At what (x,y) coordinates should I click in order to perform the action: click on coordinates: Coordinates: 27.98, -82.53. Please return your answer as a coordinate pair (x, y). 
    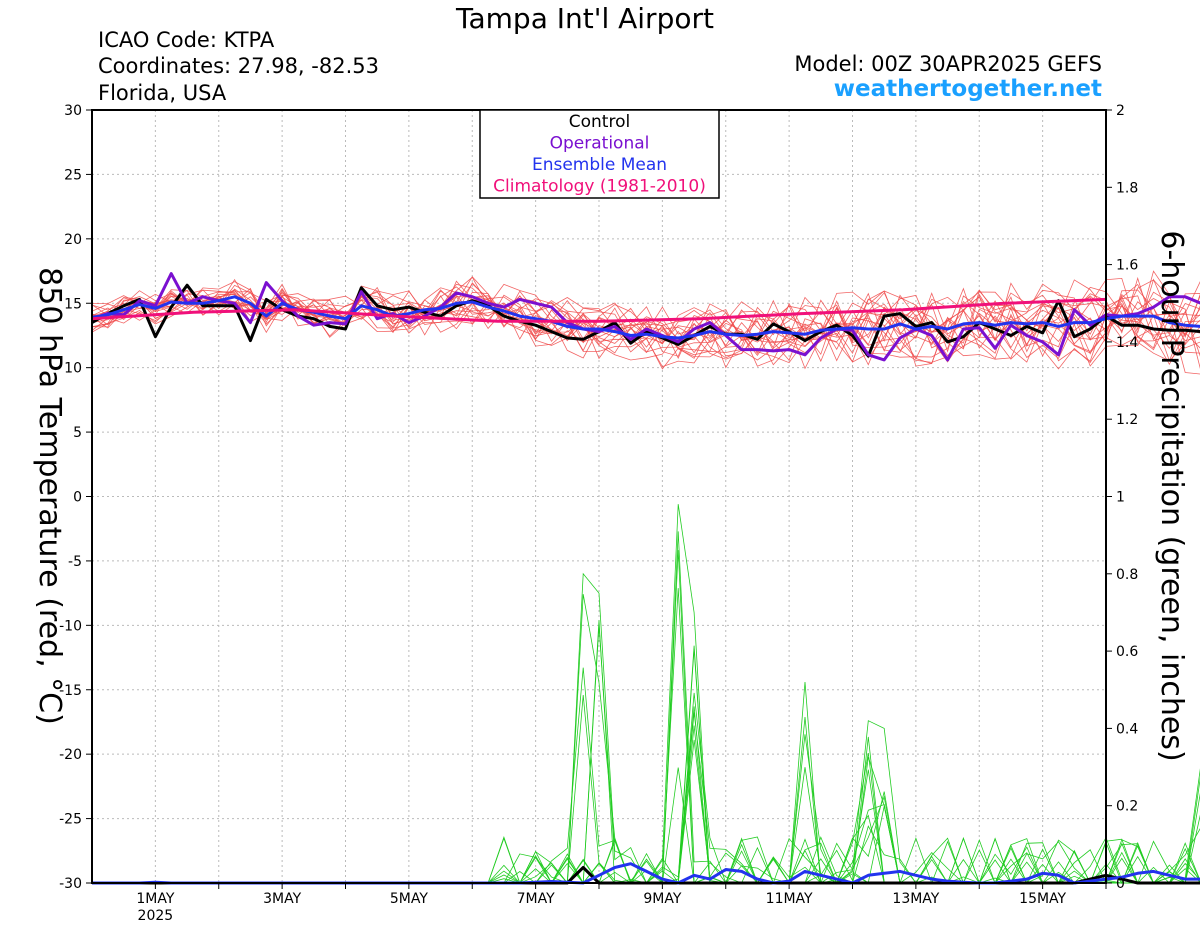
    Looking at the image, I should click on (238, 66).